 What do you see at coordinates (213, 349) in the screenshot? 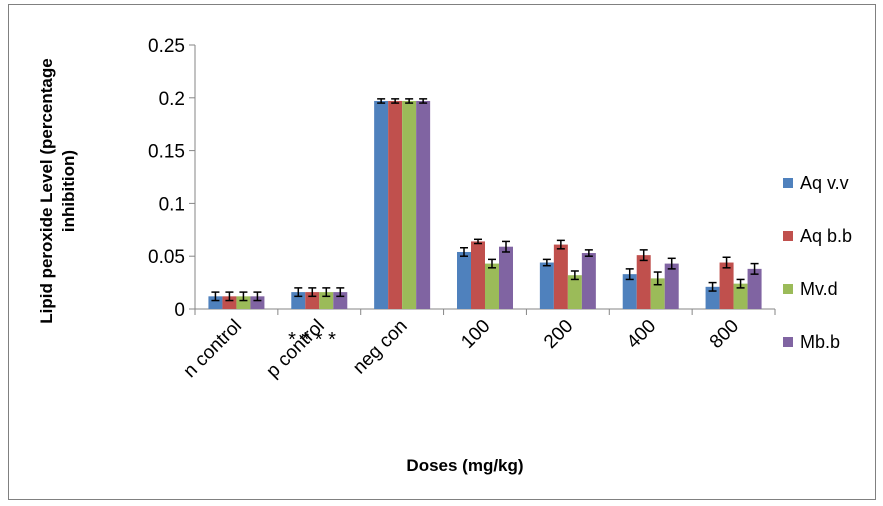
I see `x-tick-label: n control` at bounding box center [213, 349].